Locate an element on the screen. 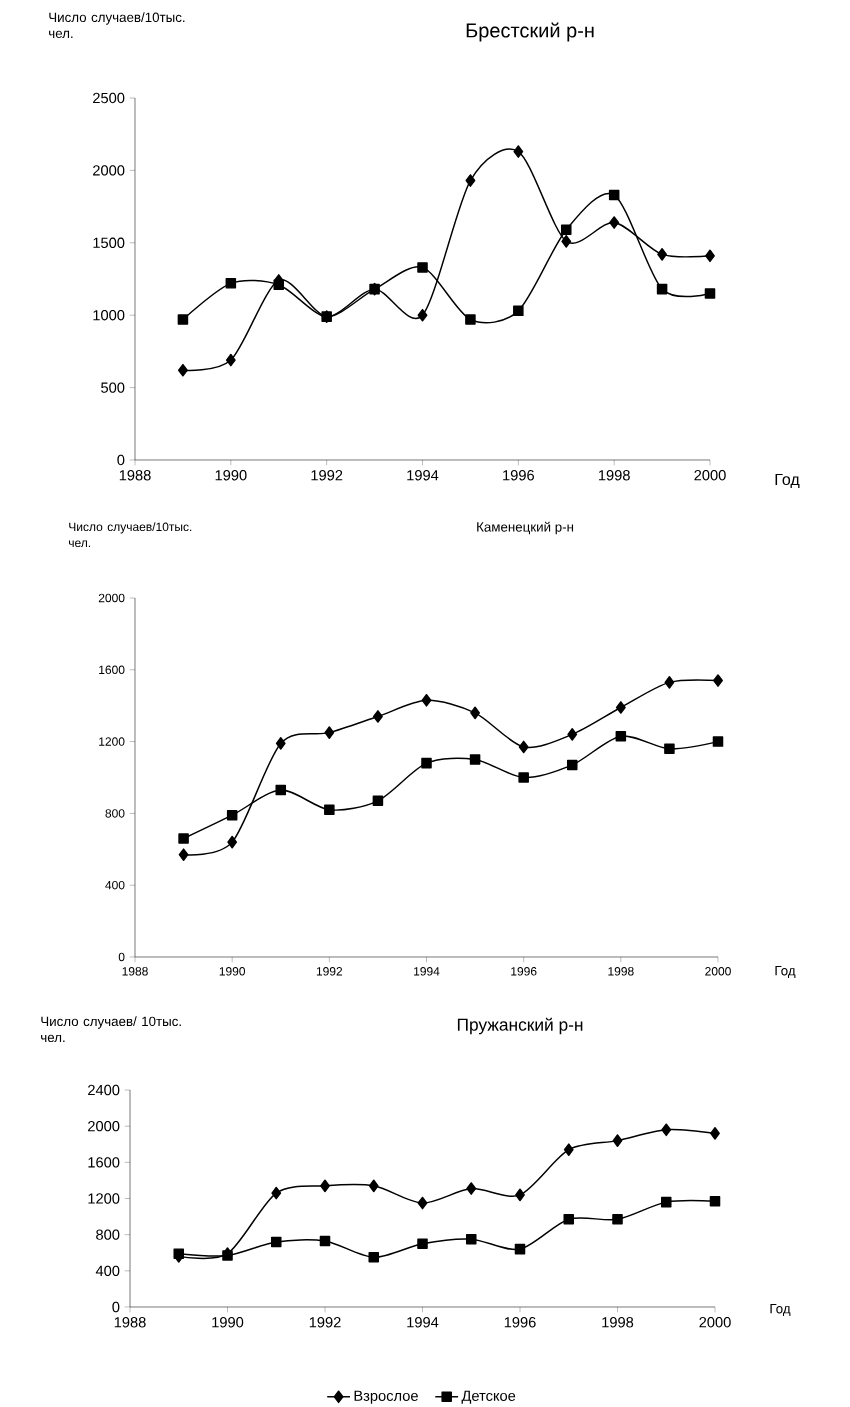  y-tick-label: 500 is located at coordinates (113, 387).